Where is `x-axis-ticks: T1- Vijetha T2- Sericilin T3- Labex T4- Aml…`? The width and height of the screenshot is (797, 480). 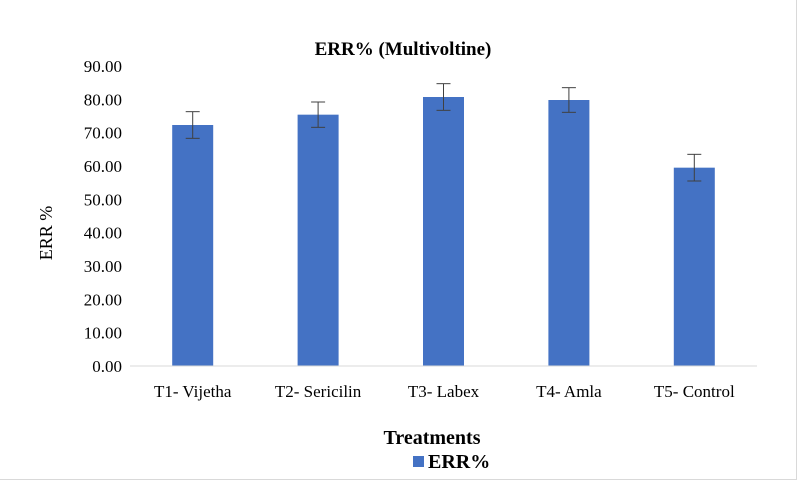 x-axis-ticks: T1- Vijetha T2- Sericilin T3- Labex T4- Aml… is located at coordinates (444, 391).